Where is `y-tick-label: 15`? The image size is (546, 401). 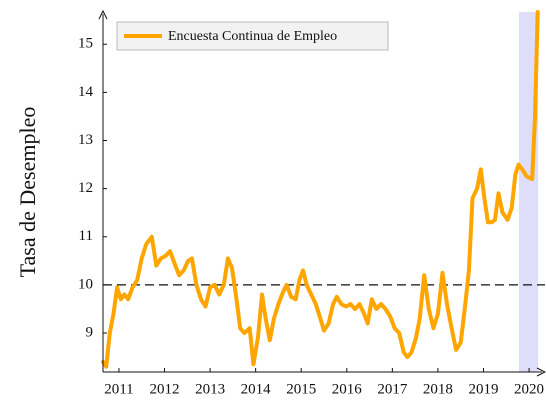
y-tick-label: 15 is located at coordinates (85, 44).